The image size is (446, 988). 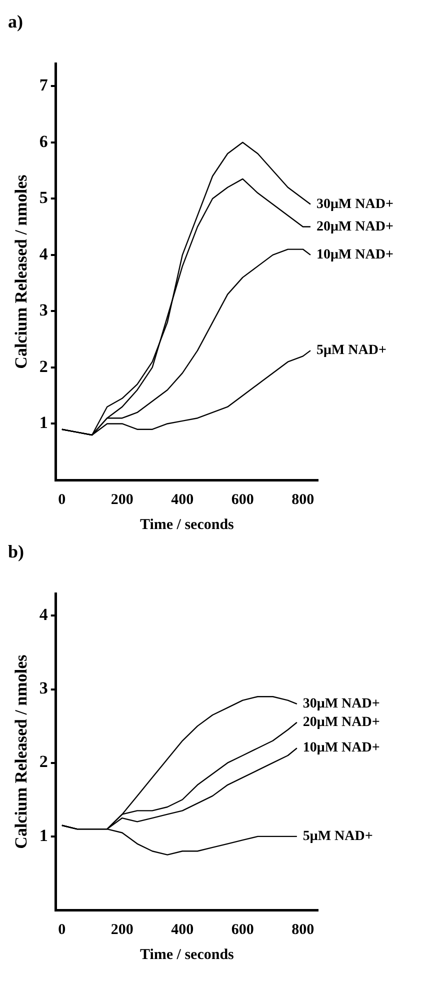 What do you see at coordinates (43, 198) in the screenshot?
I see `y-tick-label: 5` at bounding box center [43, 198].